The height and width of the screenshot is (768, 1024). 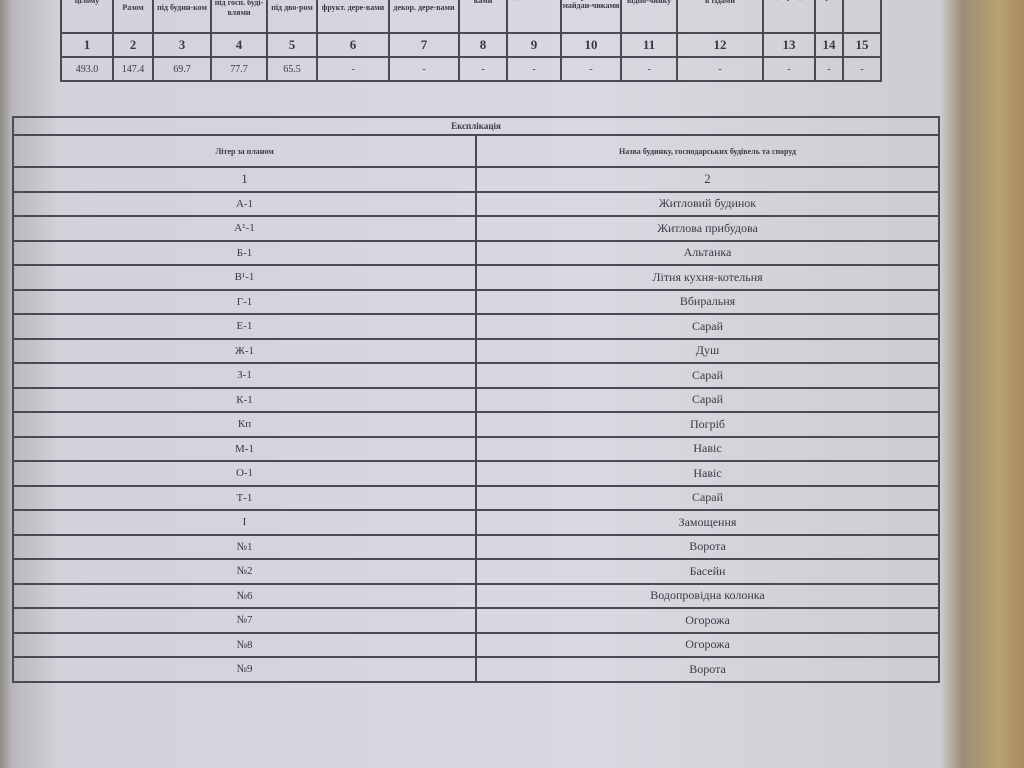 What do you see at coordinates (292, 45) in the screenshot?
I see `column-number: 5` at bounding box center [292, 45].